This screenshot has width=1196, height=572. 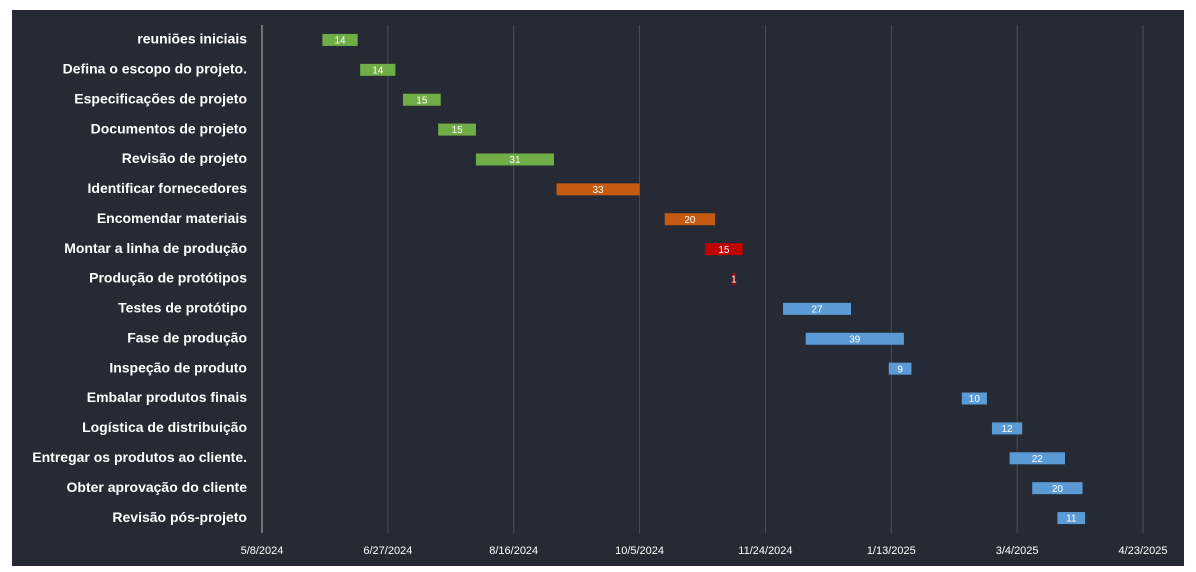 I want to click on category-label: reuniões iniciais, so click(x=192, y=39).